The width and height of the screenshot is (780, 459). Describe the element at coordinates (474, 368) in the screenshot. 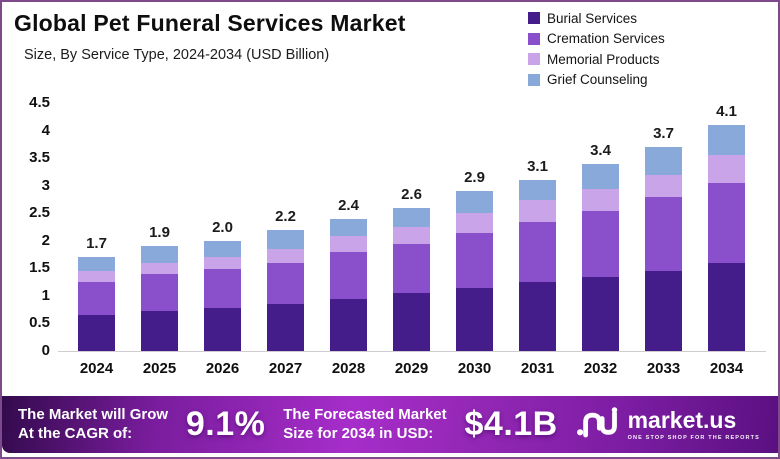

I see `x-axis-label-2030: 2030` at that location.